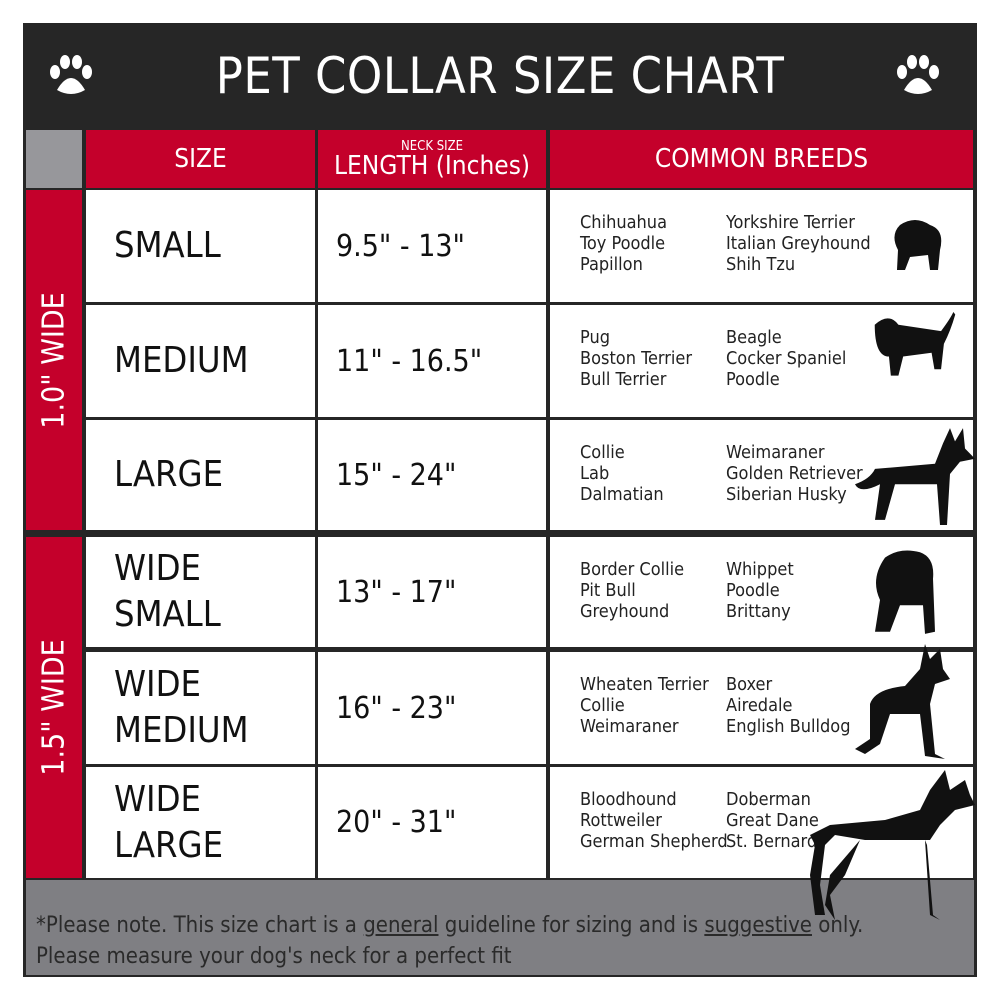 The width and height of the screenshot is (1000, 1000). I want to click on breed-item: Pit Bull, so click(608, 590).